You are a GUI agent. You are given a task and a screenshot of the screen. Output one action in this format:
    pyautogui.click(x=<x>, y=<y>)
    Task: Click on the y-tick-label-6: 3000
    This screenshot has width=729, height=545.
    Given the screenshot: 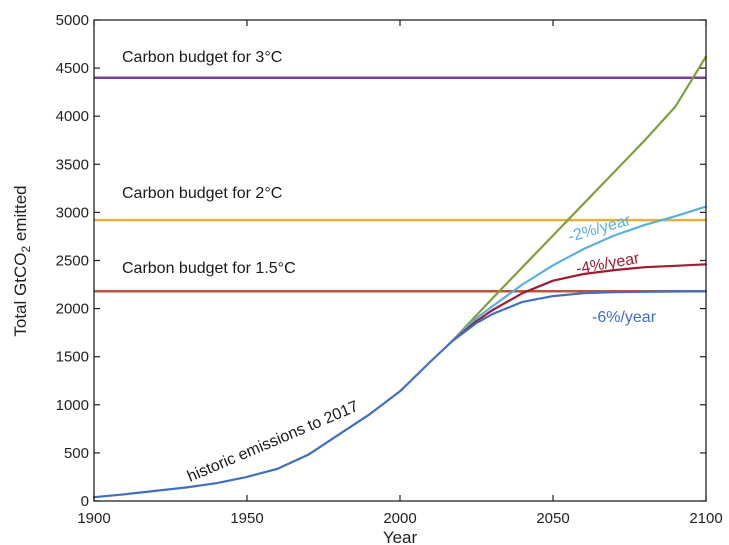 What is the action you would take?
    pyautogui.click(x=72, y=212)
    